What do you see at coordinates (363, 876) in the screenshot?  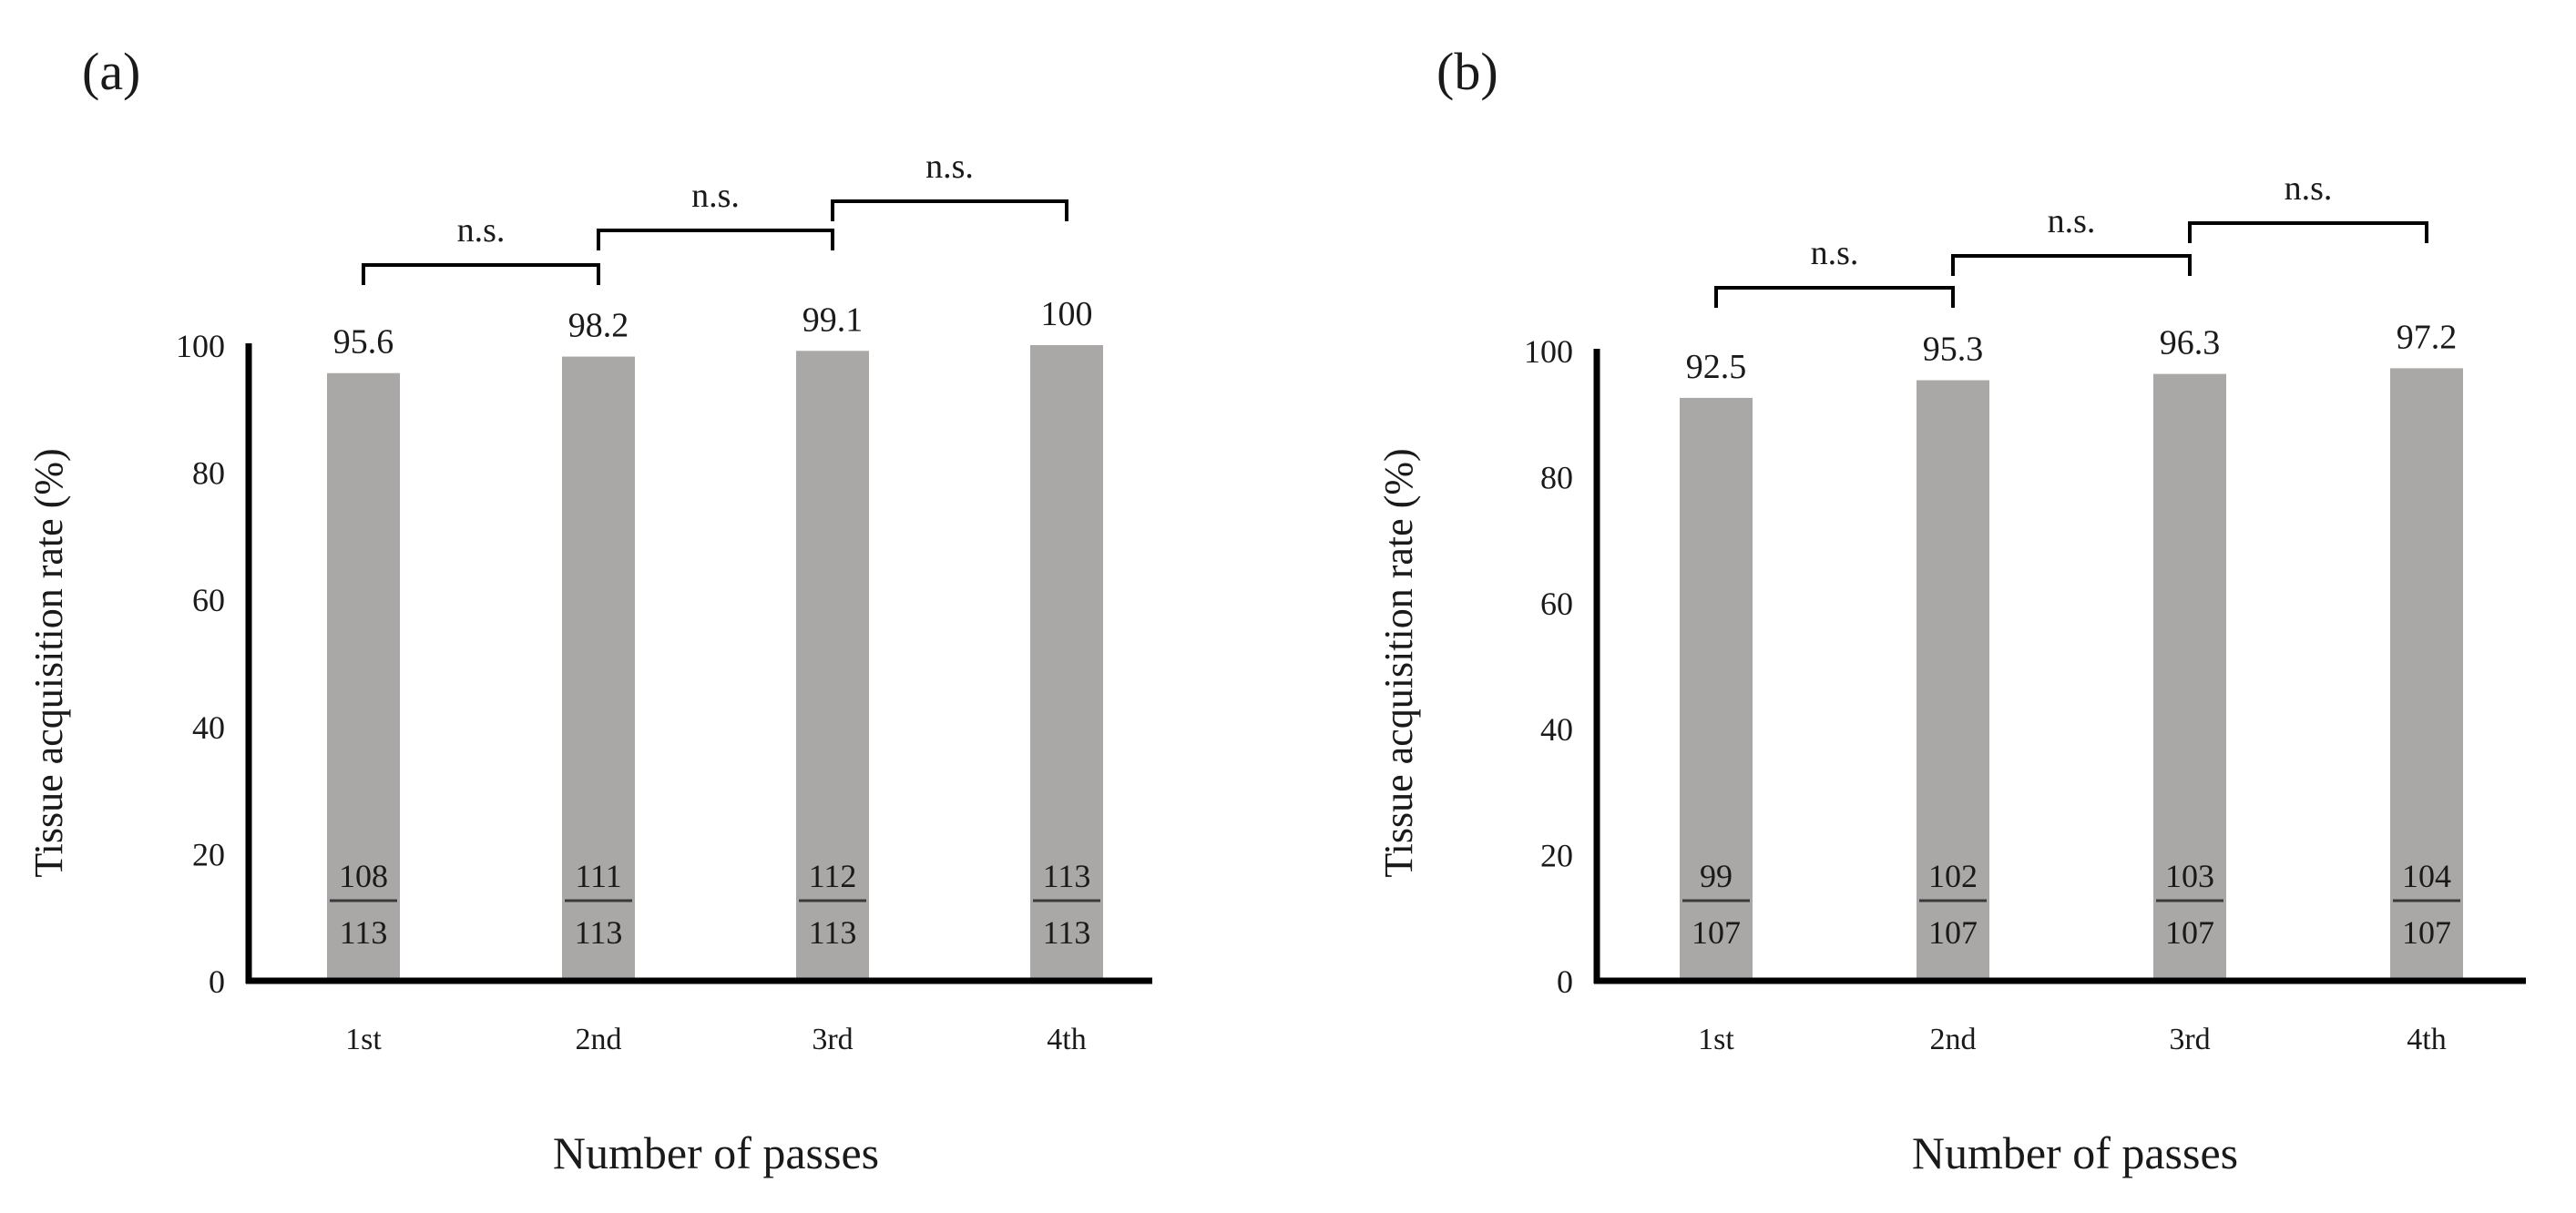 I see `fraction-numerator: 108` at bounding box center [363, 876].